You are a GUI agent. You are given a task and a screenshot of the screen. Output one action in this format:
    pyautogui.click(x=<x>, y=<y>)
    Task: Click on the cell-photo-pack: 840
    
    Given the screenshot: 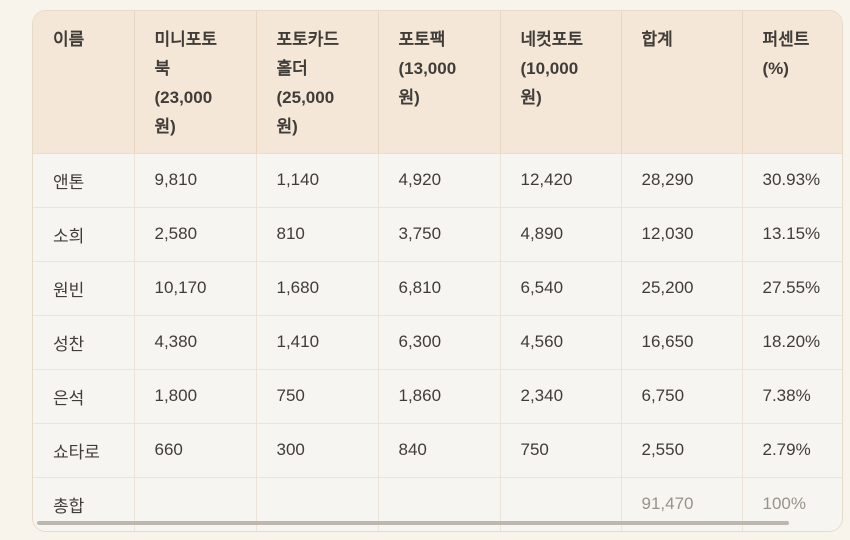 What is the action you would take?
    pyautogui.click(x=439, y=450)
    